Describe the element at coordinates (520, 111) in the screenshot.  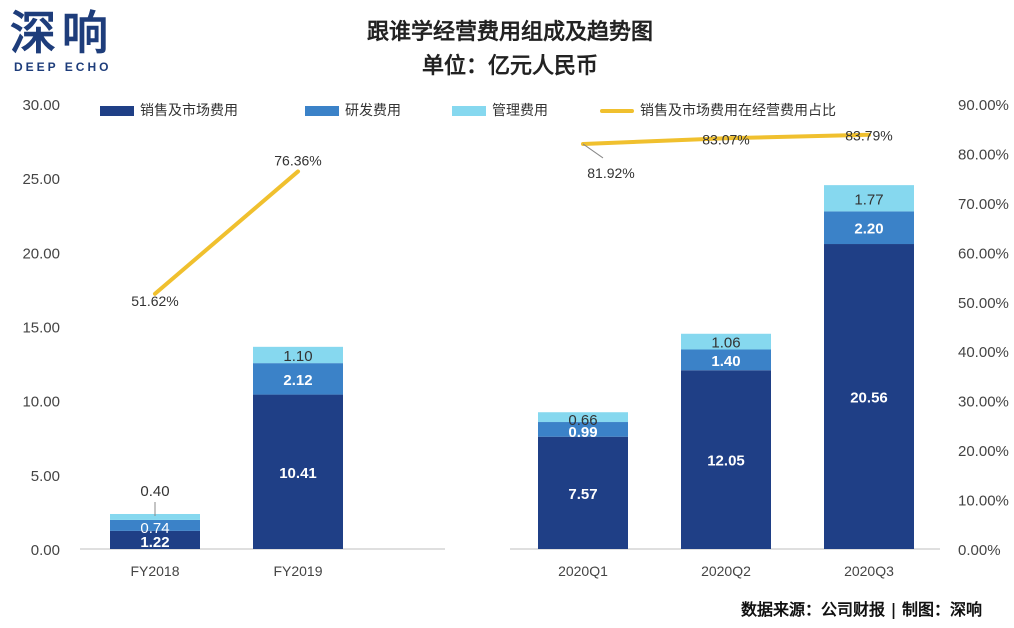
I see `legend-label-admin: 管理费用` at that location.